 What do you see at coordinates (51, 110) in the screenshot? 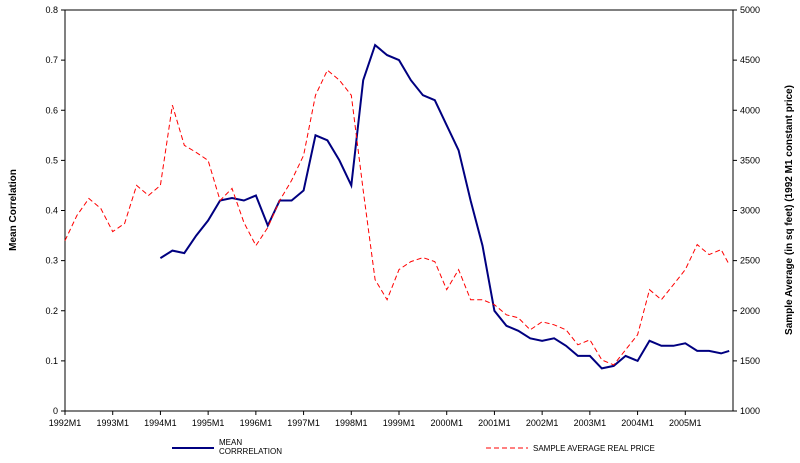
I see `y-tick-label: 0.6` at bounding box center [51, 110].